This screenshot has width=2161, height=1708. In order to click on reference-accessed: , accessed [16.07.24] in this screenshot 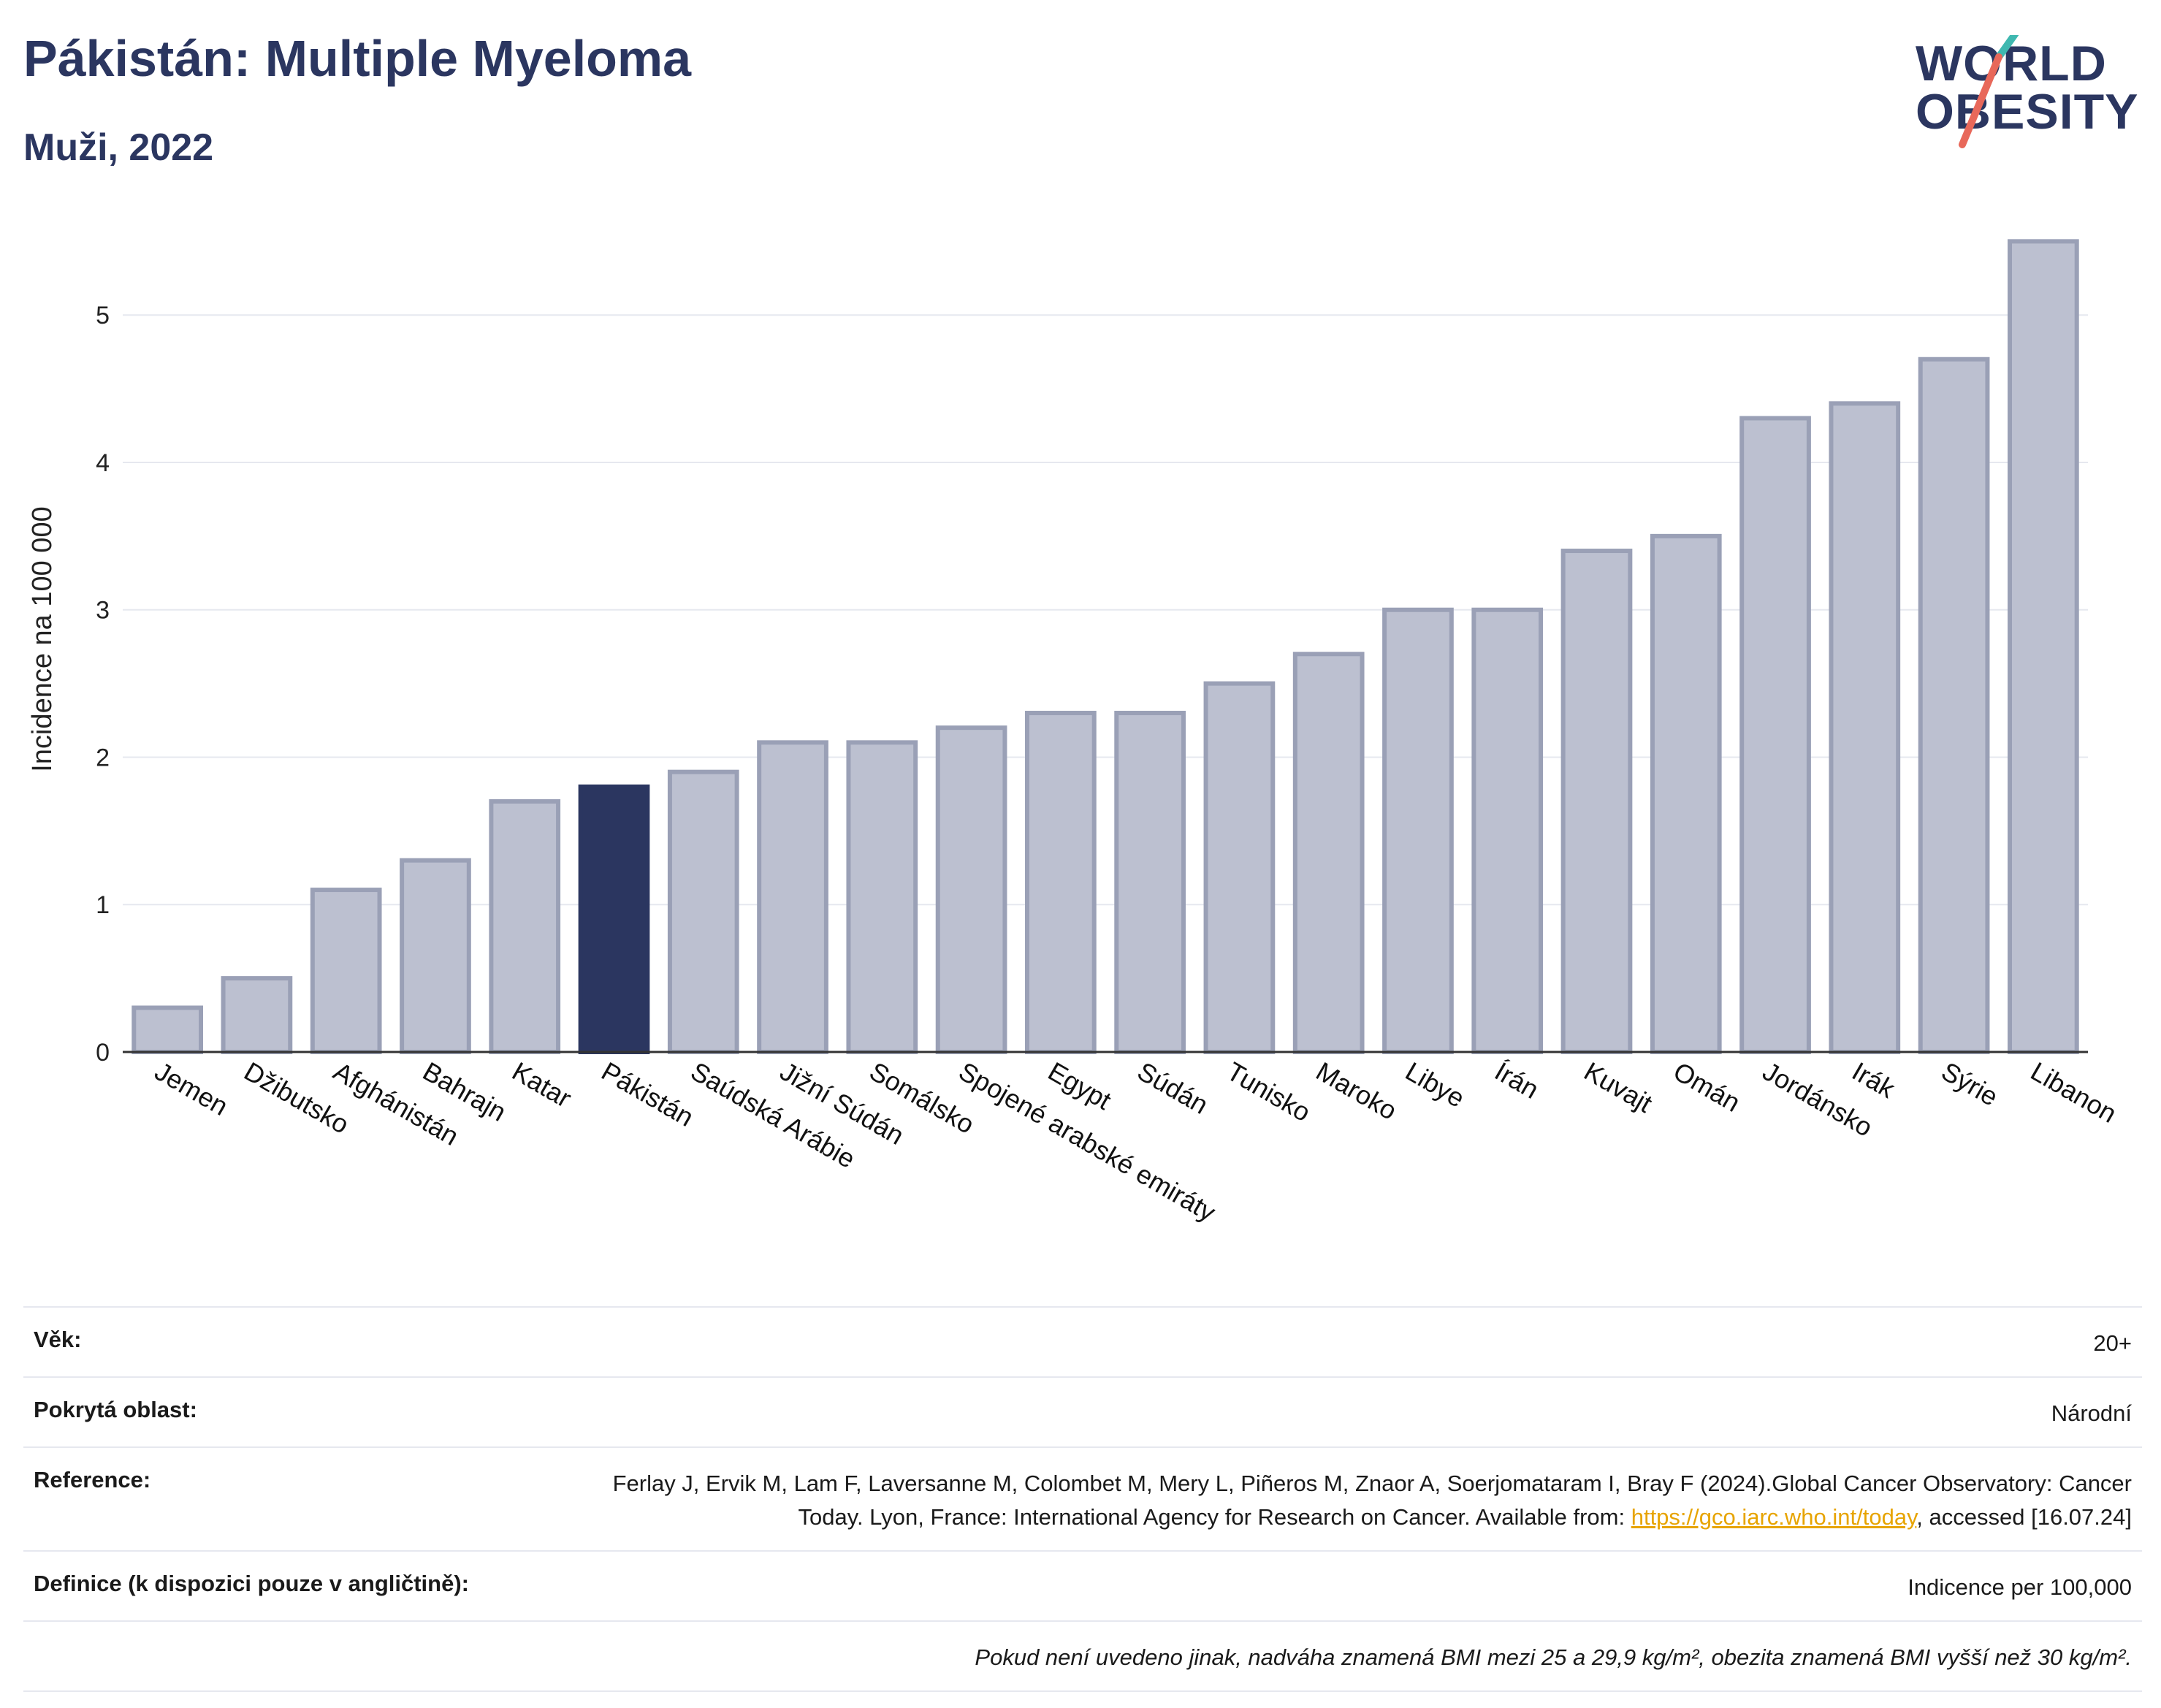, I will do `click(2024, 1517)`.